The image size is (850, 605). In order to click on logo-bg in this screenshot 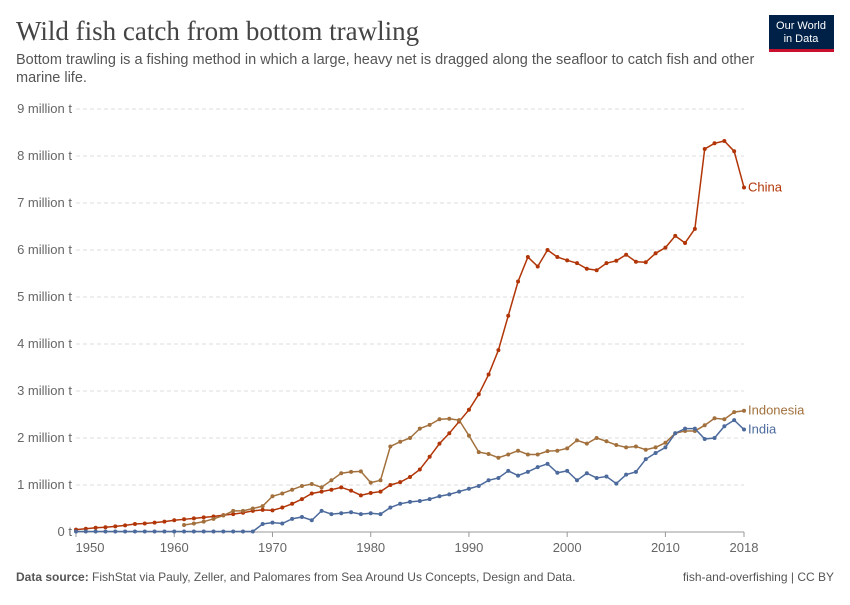, I will do `click(801, 33)`.